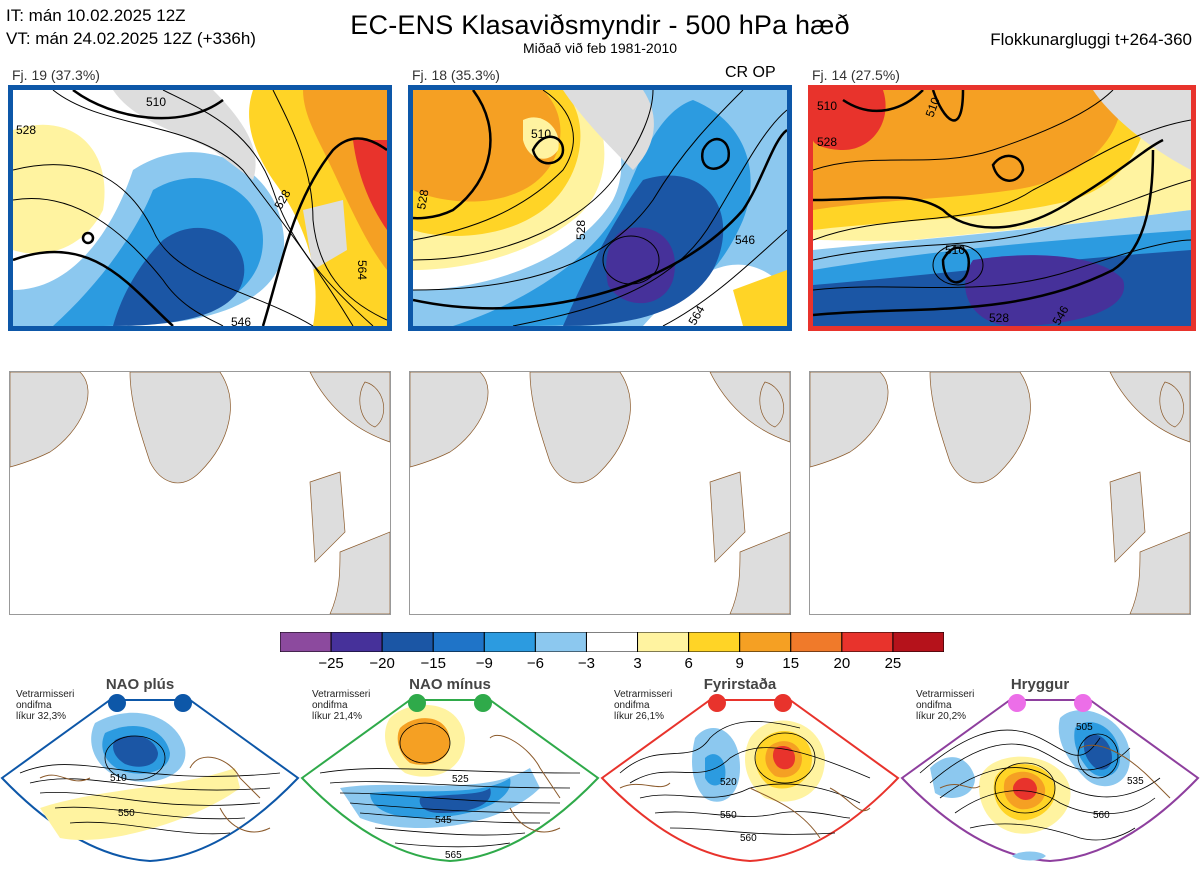 The width and height of the screenshot is (1200, 871). I want to click on contour-label: 505, so click(1084, 727).